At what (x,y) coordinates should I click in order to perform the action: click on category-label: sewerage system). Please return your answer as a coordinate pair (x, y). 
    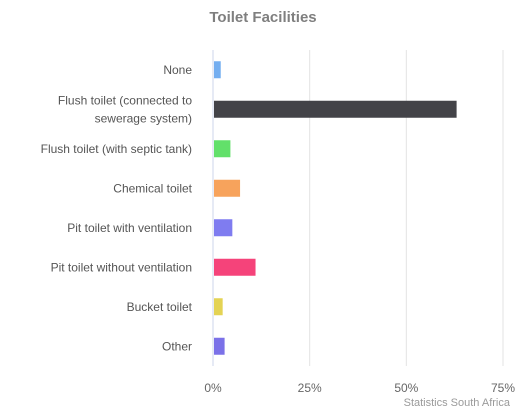
    Looking at the image, I should click on (143, 118).